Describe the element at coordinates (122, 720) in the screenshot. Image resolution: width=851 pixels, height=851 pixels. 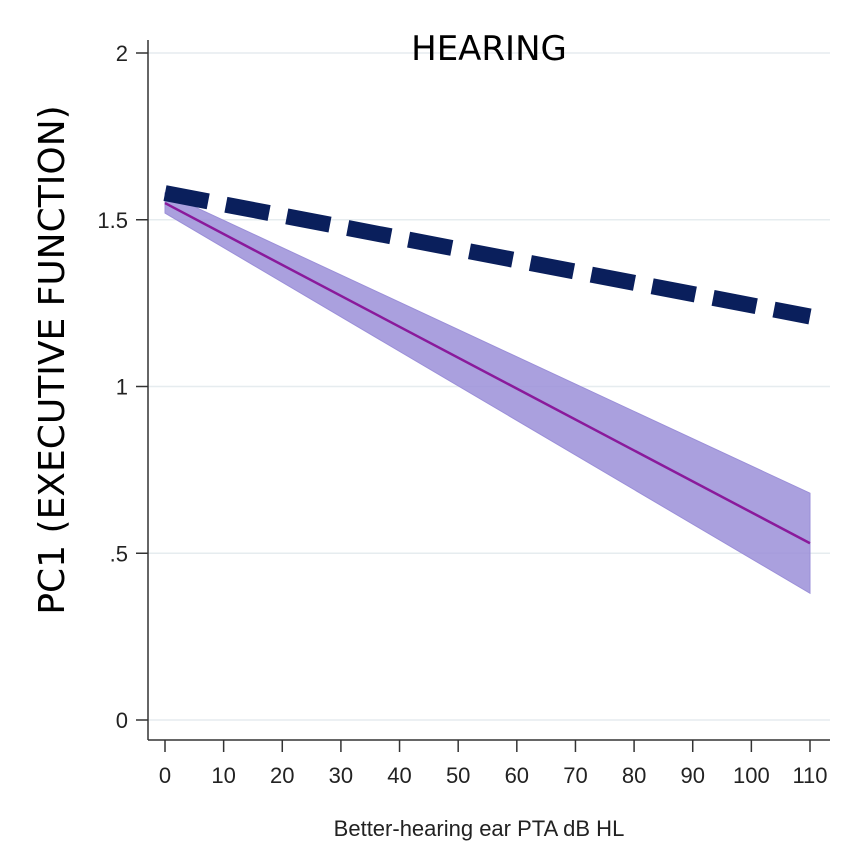
I see `y-tick-label: 0` at that location.